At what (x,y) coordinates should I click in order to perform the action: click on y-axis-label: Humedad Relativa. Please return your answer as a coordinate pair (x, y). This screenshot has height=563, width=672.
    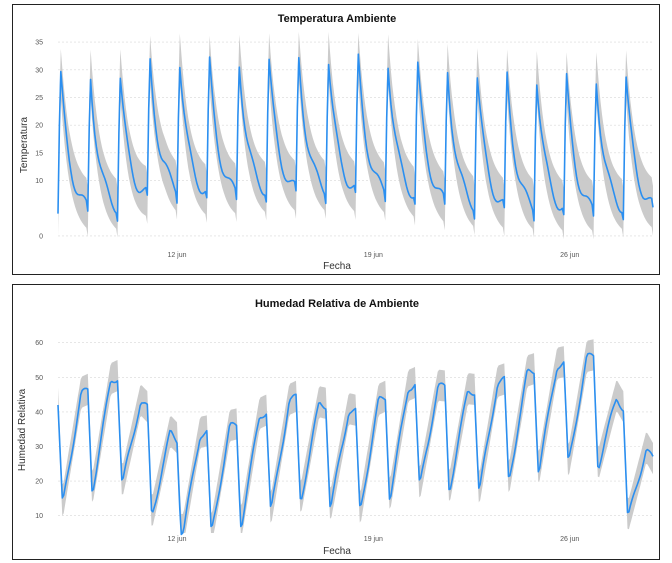
    Looking at the image, I should click on (22, 429).